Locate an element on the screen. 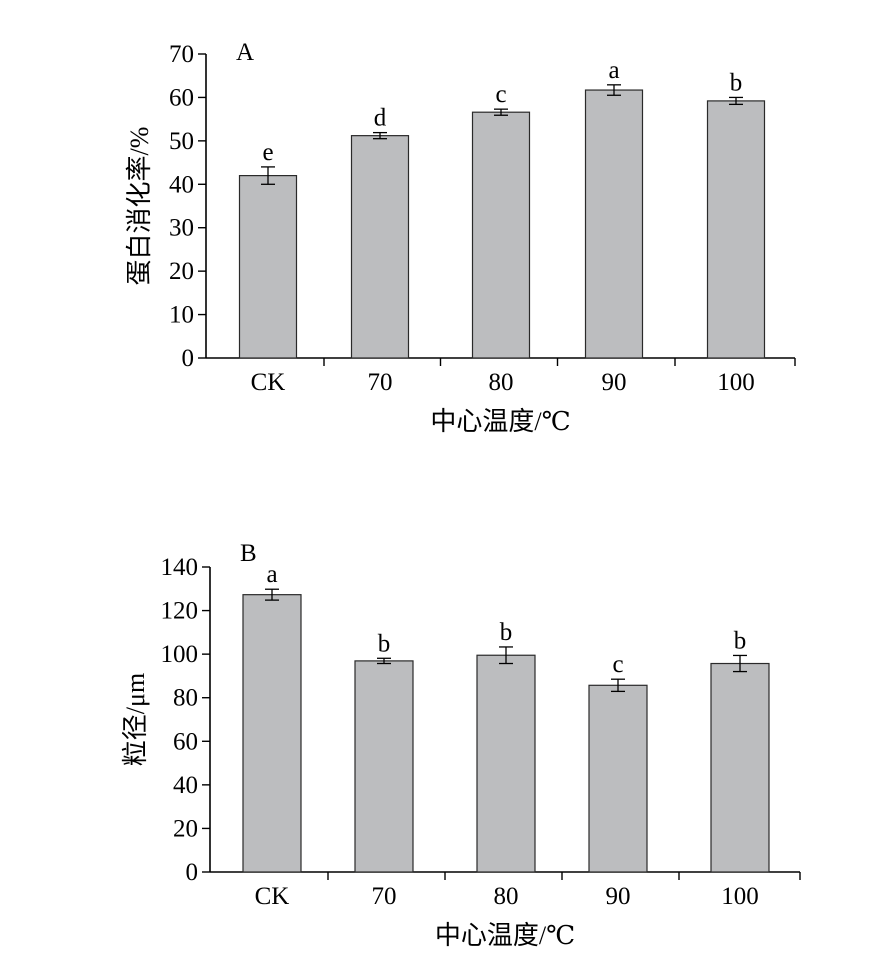 The width and height of the screenshot is (886, 964). y-axis-title: 蛋白消化率/% is located at coordinates (139, 206).